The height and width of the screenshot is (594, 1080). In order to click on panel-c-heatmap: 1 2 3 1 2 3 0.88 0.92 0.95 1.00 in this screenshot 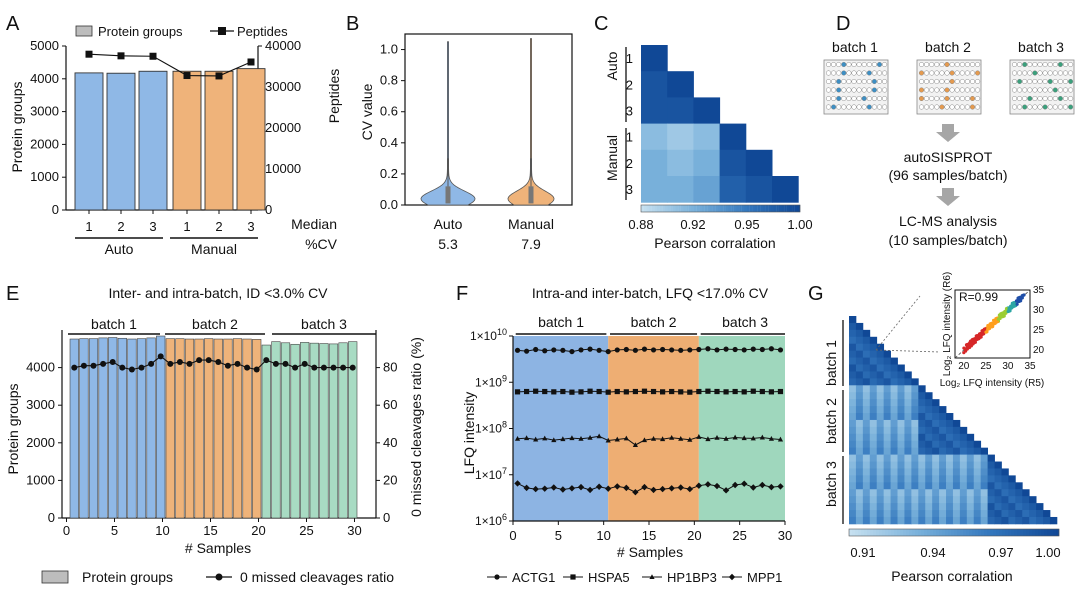, I will do `click(719, 138)`.